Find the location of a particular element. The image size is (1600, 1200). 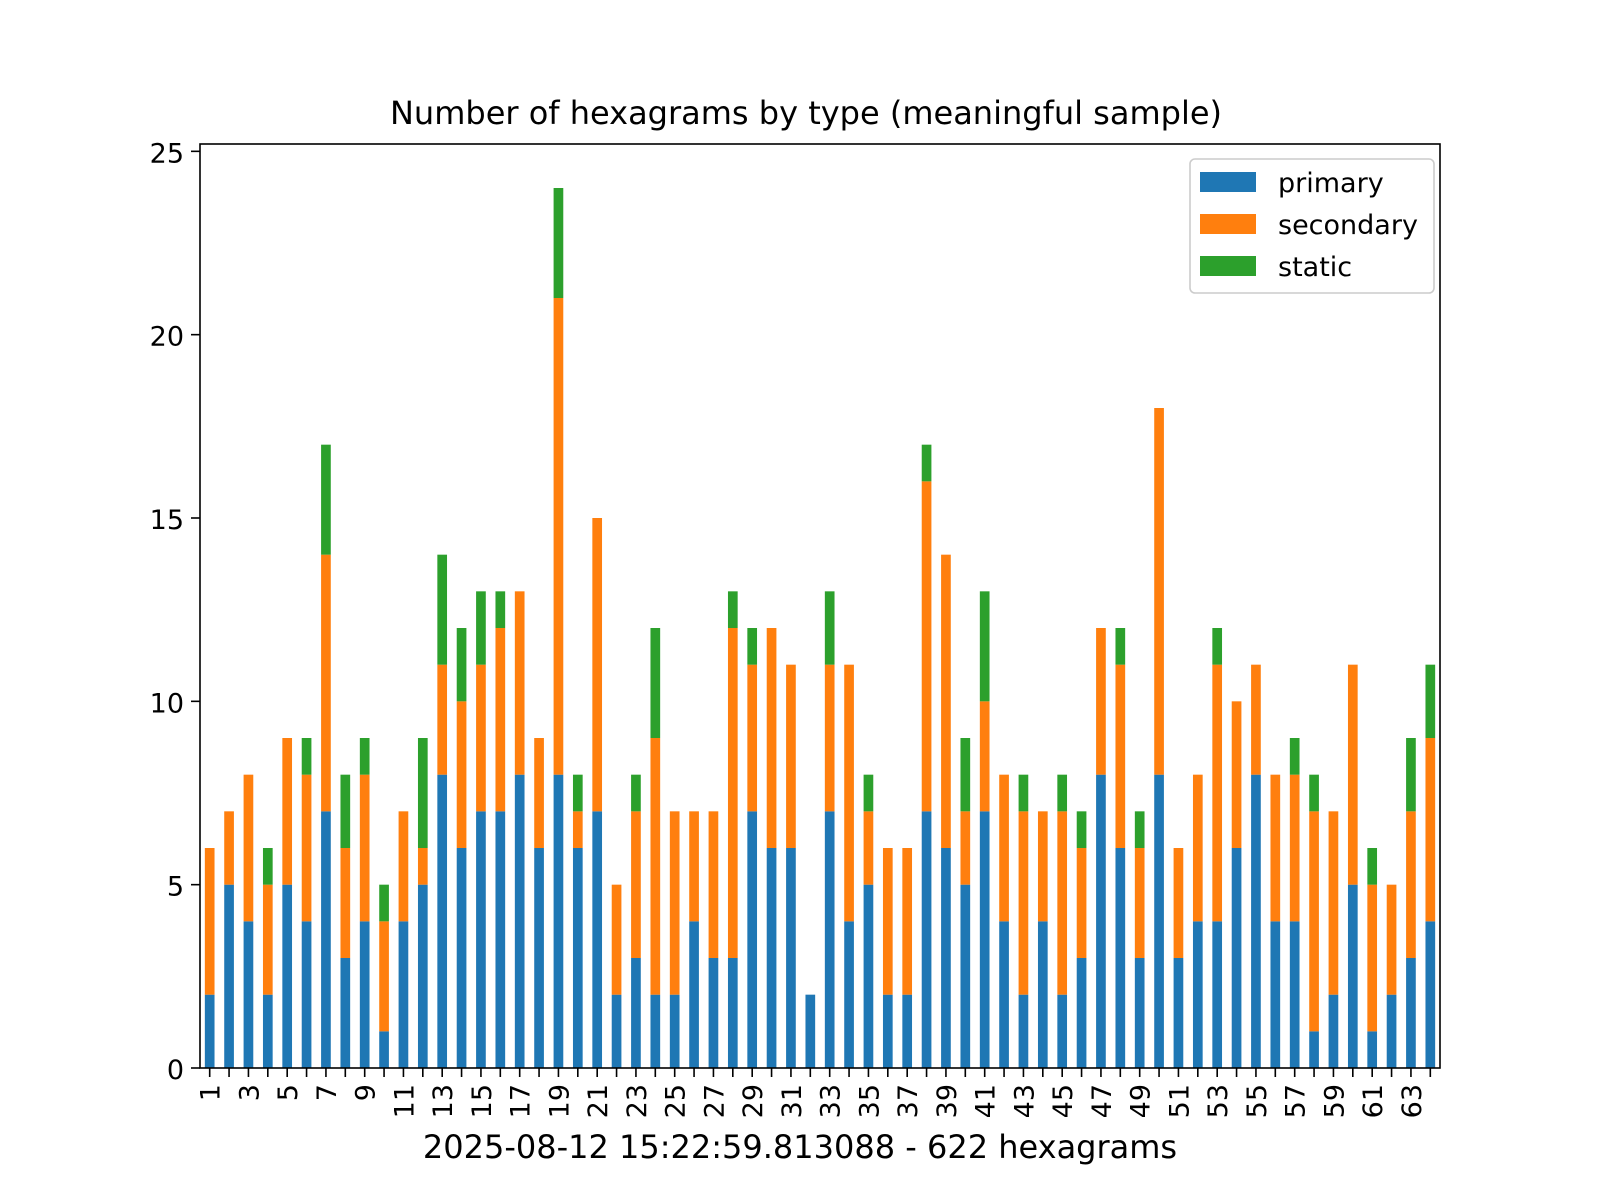

x-tick-label: 61 is located at coordinates (1373, 1101).